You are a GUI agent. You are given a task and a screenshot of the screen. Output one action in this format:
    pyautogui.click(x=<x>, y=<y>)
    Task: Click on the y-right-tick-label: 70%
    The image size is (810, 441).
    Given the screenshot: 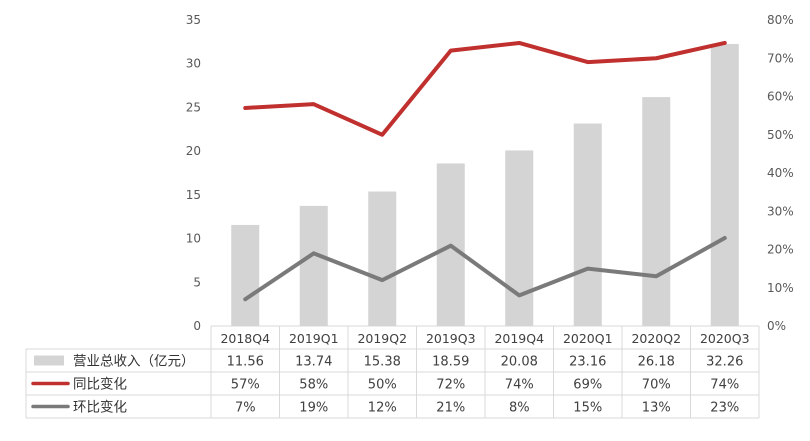 What is the action you would take?
    pyautogui.click(x=780, y=58)
    